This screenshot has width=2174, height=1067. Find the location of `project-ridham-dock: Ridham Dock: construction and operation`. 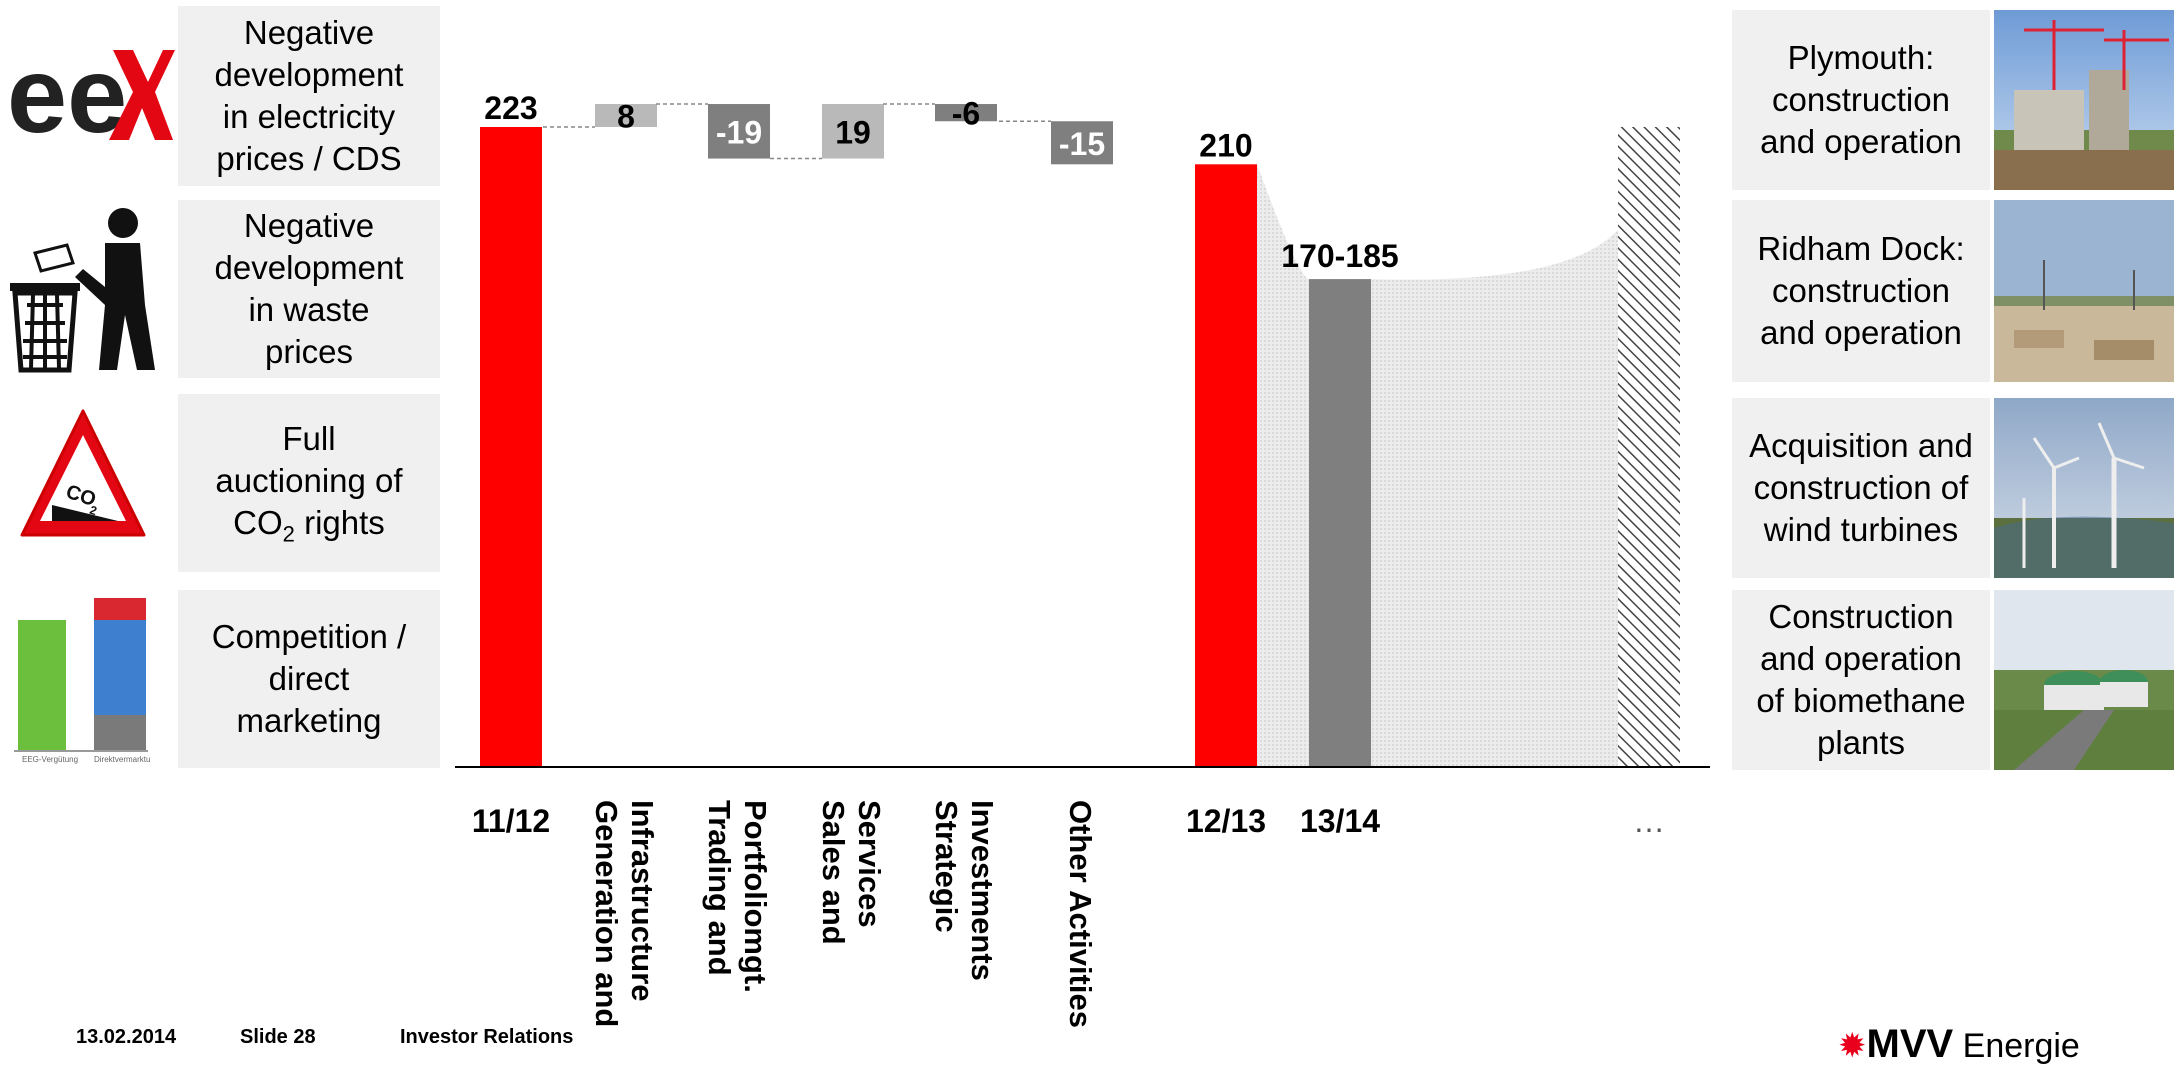

project-ridham-dock: Ridham Dock: construction and operation is located at coordinates (1861, 291).